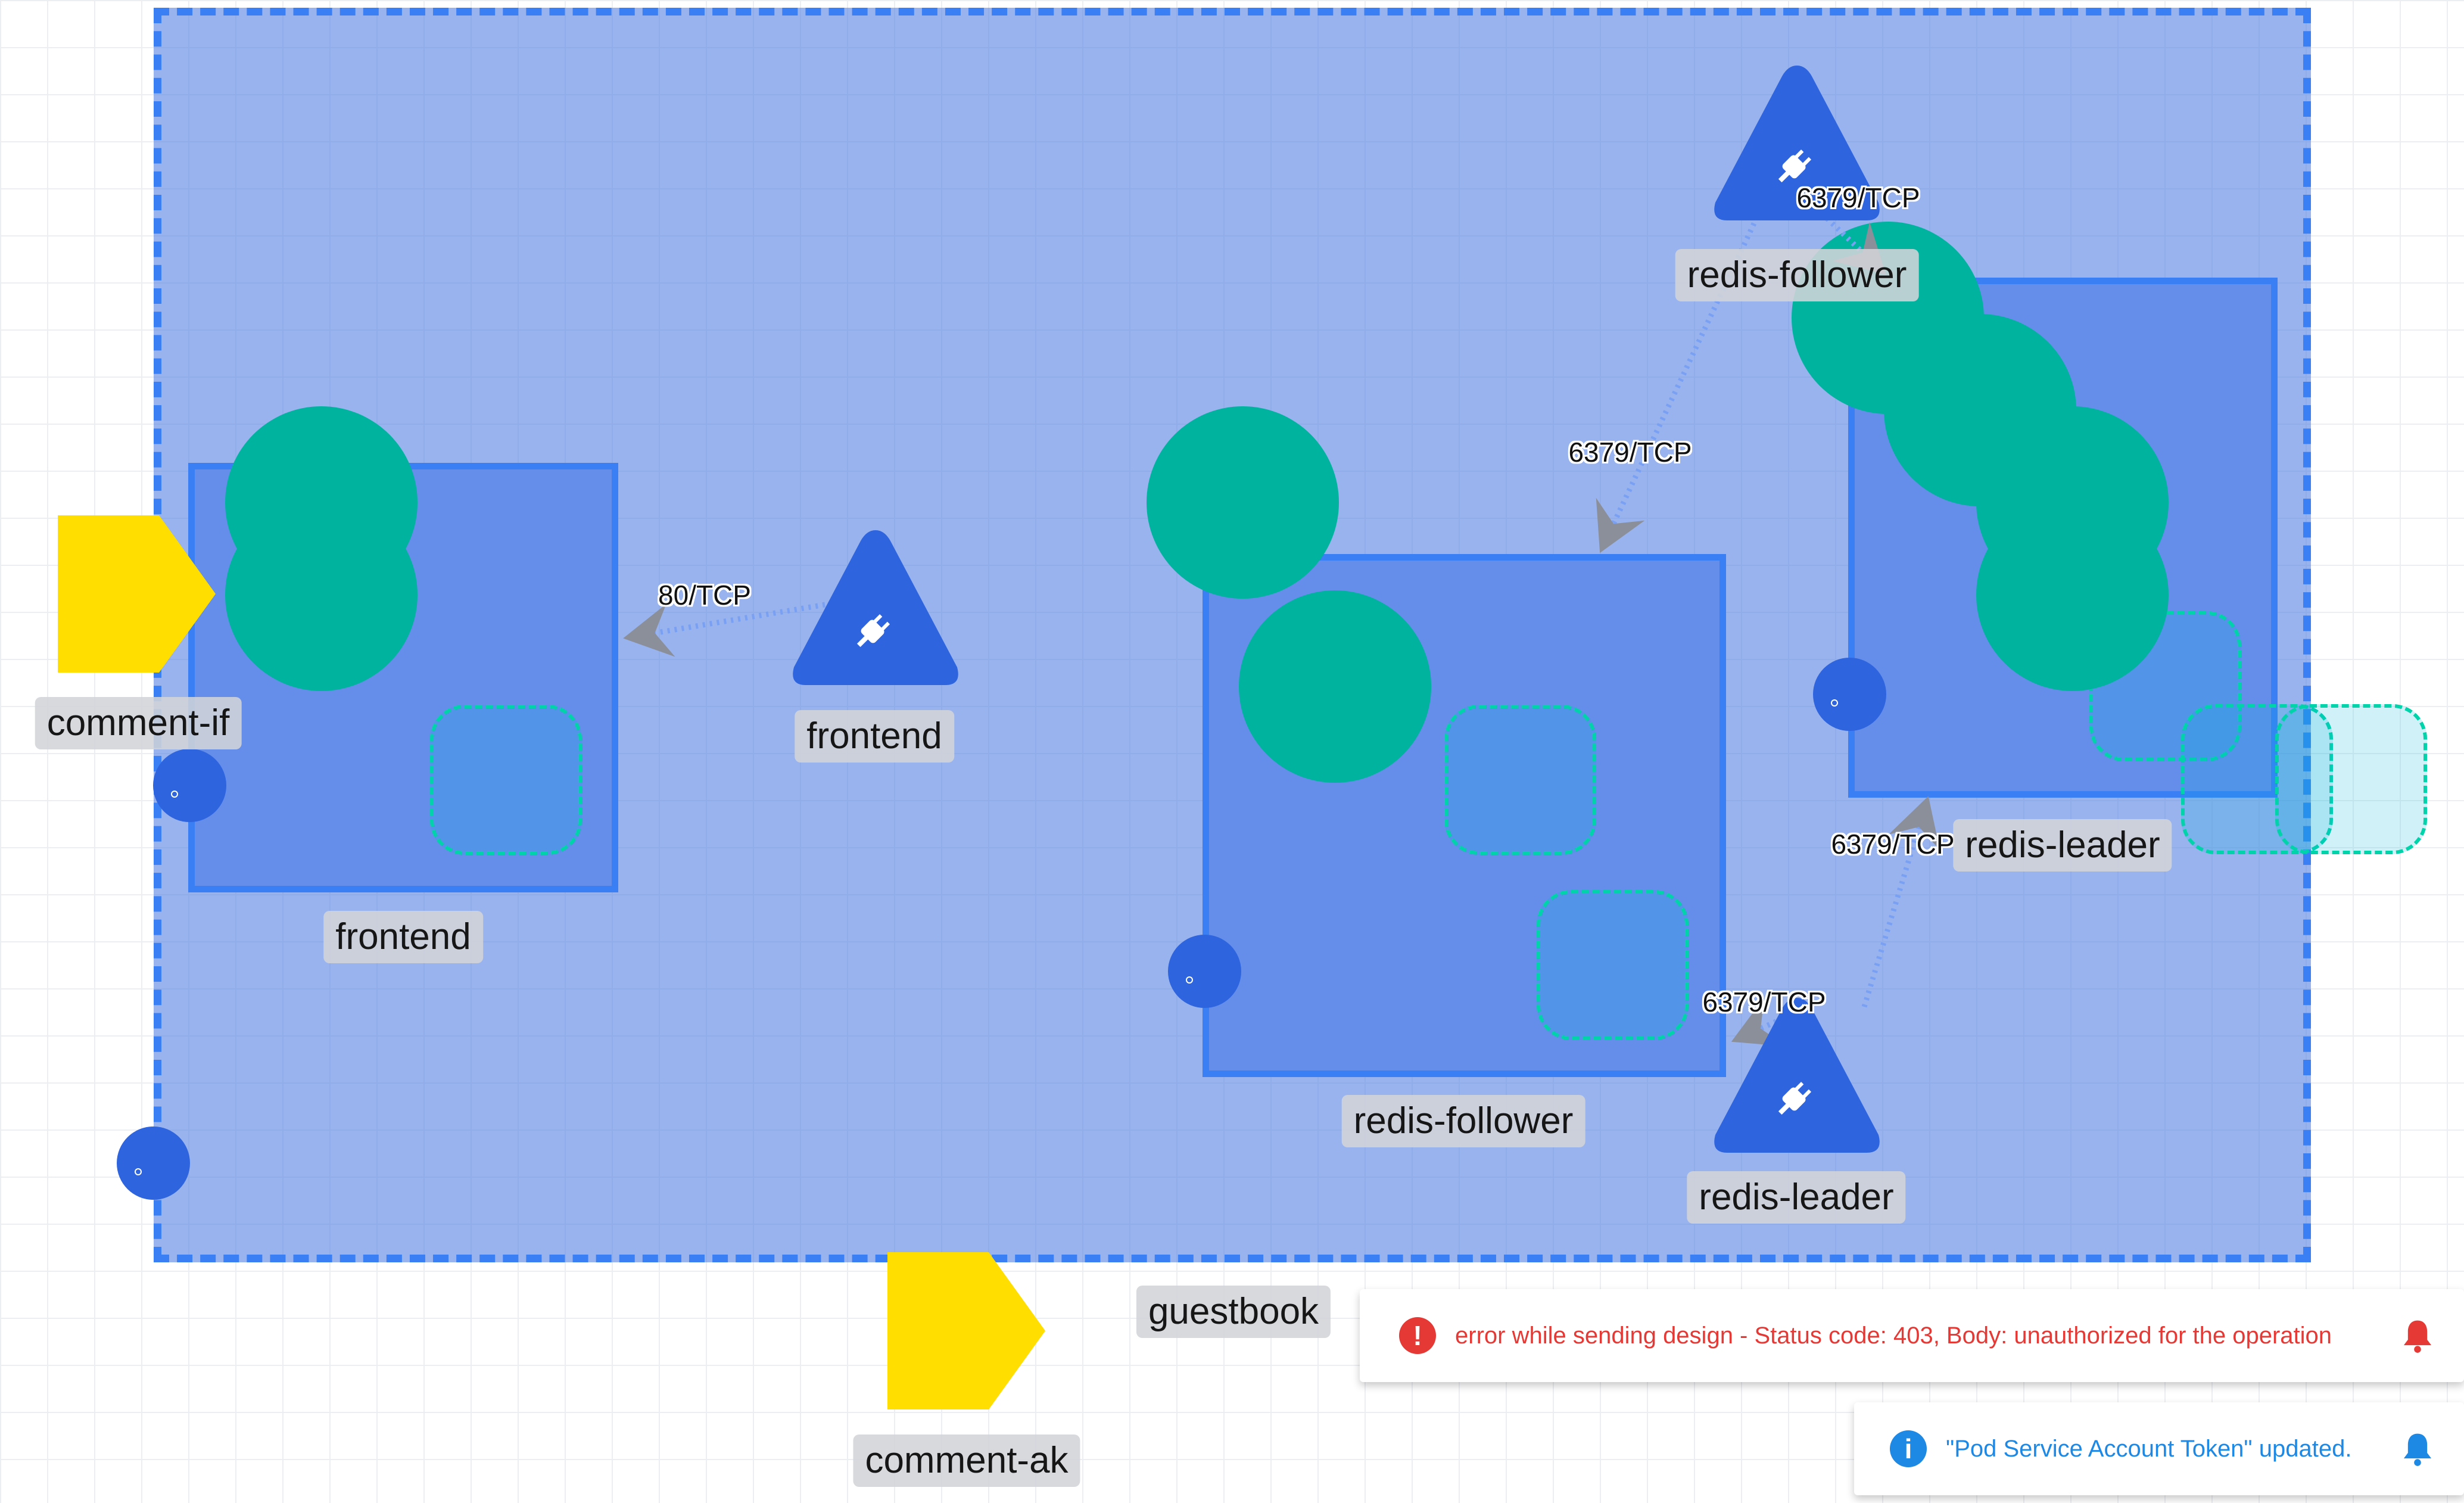 The image size is (2464, 1503). What do you see at coordinates (1893, 844) in the screenshot?
I see `edge-label-redis-leader-up: 6379/TCP` at bounding box center [1893, 844].